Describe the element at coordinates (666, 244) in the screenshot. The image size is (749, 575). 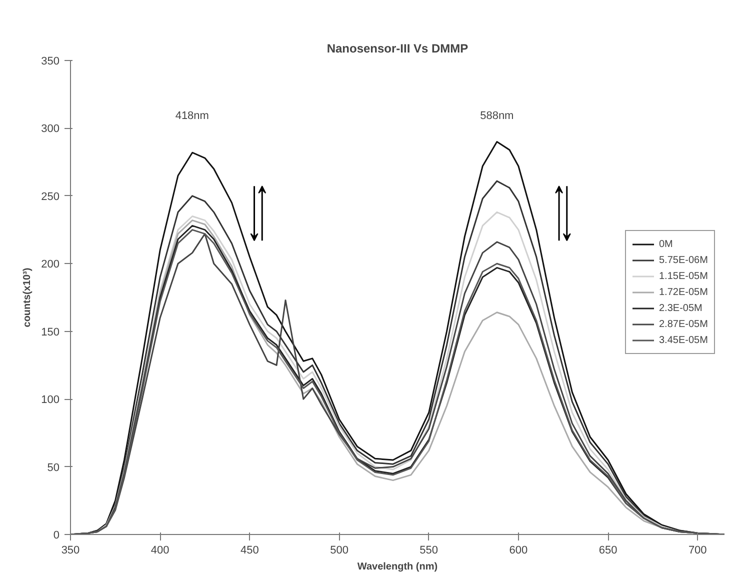
I see `legend-label: 0M` at that location.